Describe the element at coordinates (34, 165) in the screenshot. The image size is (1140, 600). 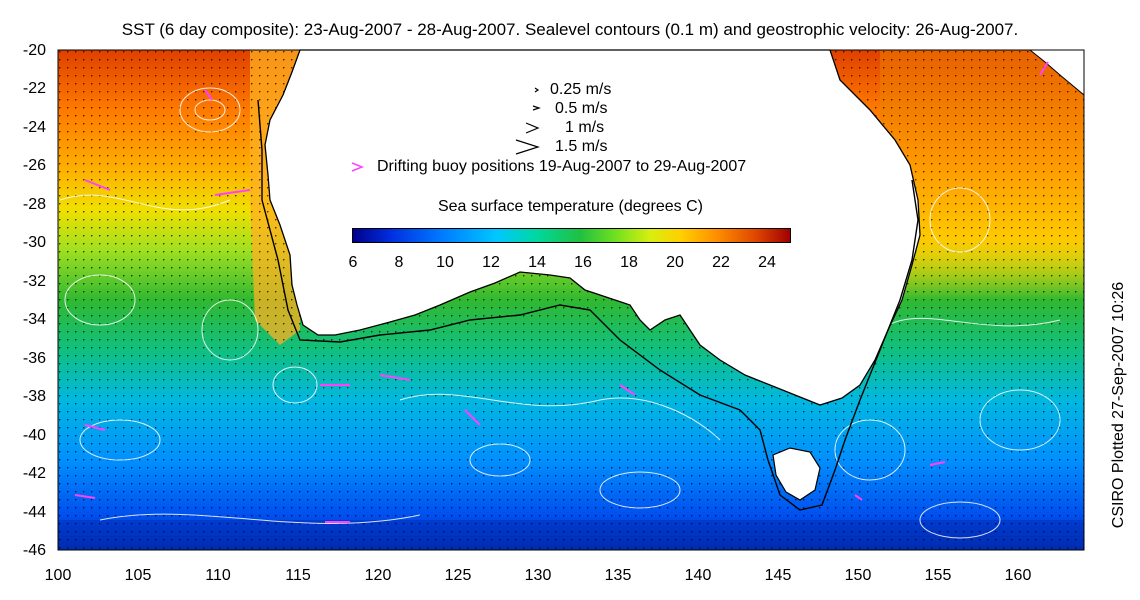
I see `latitude-tick: -26` at that location.